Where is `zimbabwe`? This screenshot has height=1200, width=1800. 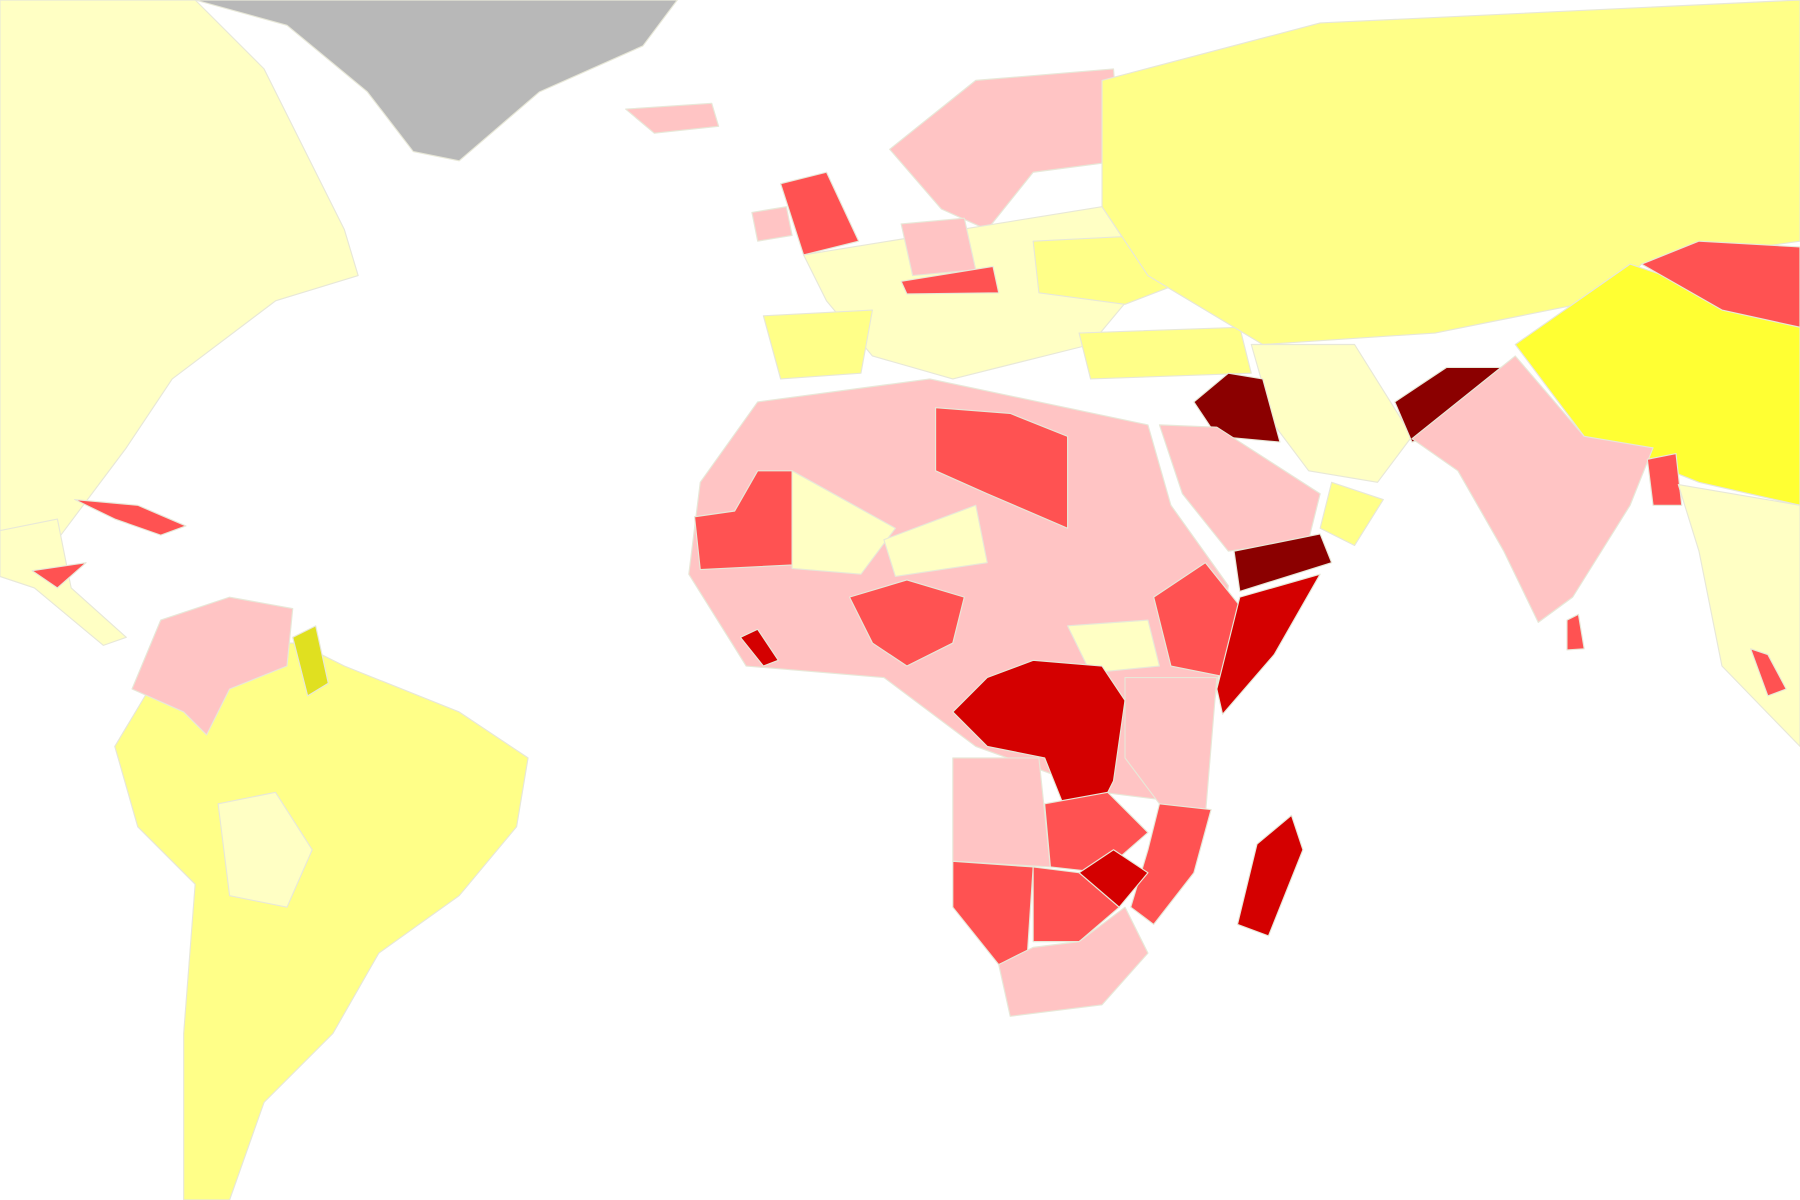 zimbabwe is located at coordinates (1113, 878).